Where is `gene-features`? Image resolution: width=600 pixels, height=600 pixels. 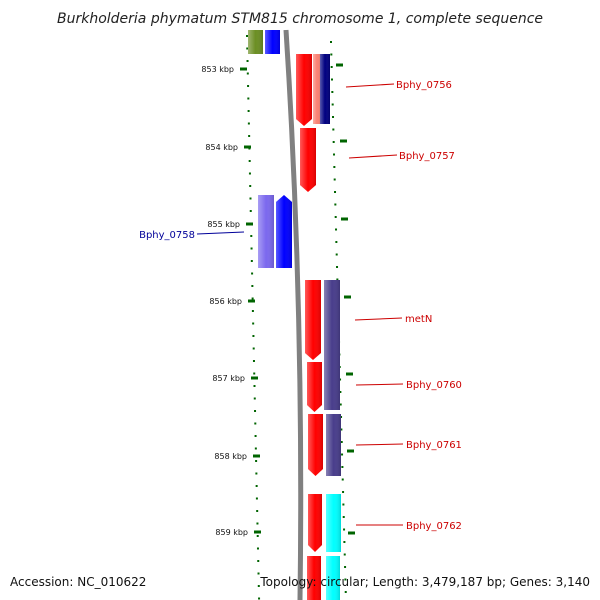
gene-features is located at coordinates (294, 315).